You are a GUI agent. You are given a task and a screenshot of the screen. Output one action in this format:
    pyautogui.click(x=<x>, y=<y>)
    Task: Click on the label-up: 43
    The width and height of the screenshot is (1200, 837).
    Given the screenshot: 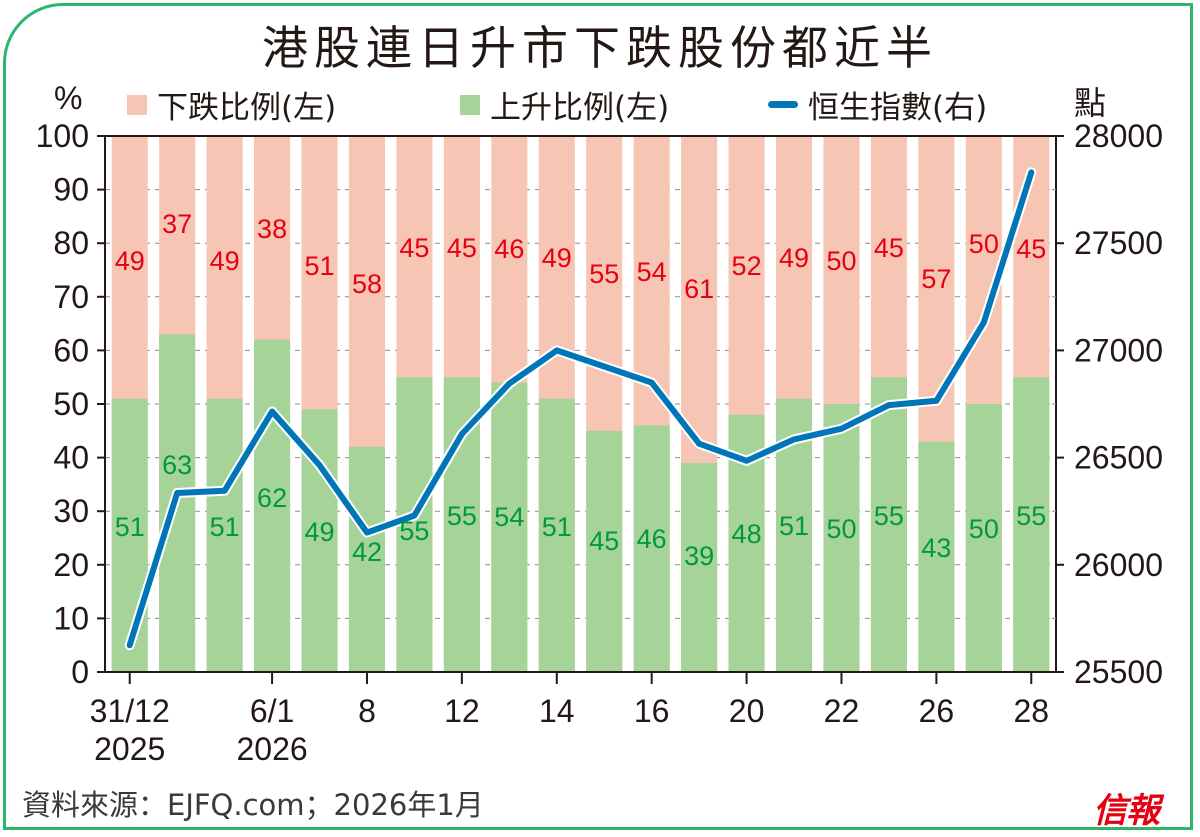 What is the action you would take?
    pyautogui.click(x=936, y=548)
    